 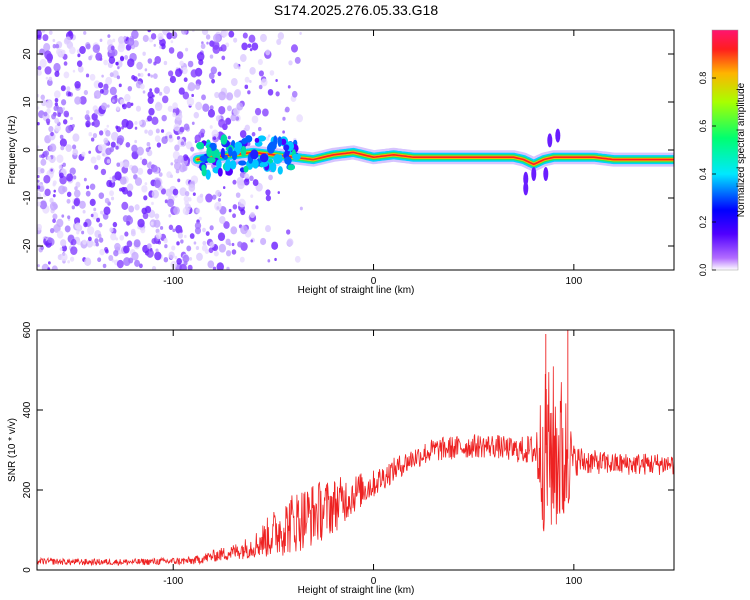 What do you see at coordinates (27, 245) in the screenshot?
I see `top-y-tick-label: -20` at bounding box center [27, 245].